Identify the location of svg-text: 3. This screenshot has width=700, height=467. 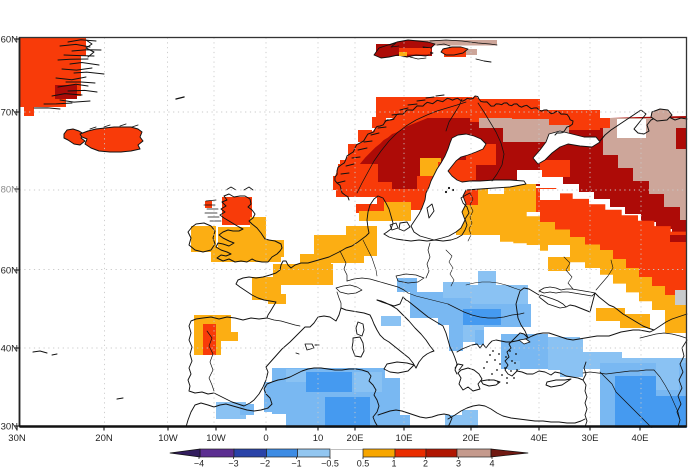
(458, 463).